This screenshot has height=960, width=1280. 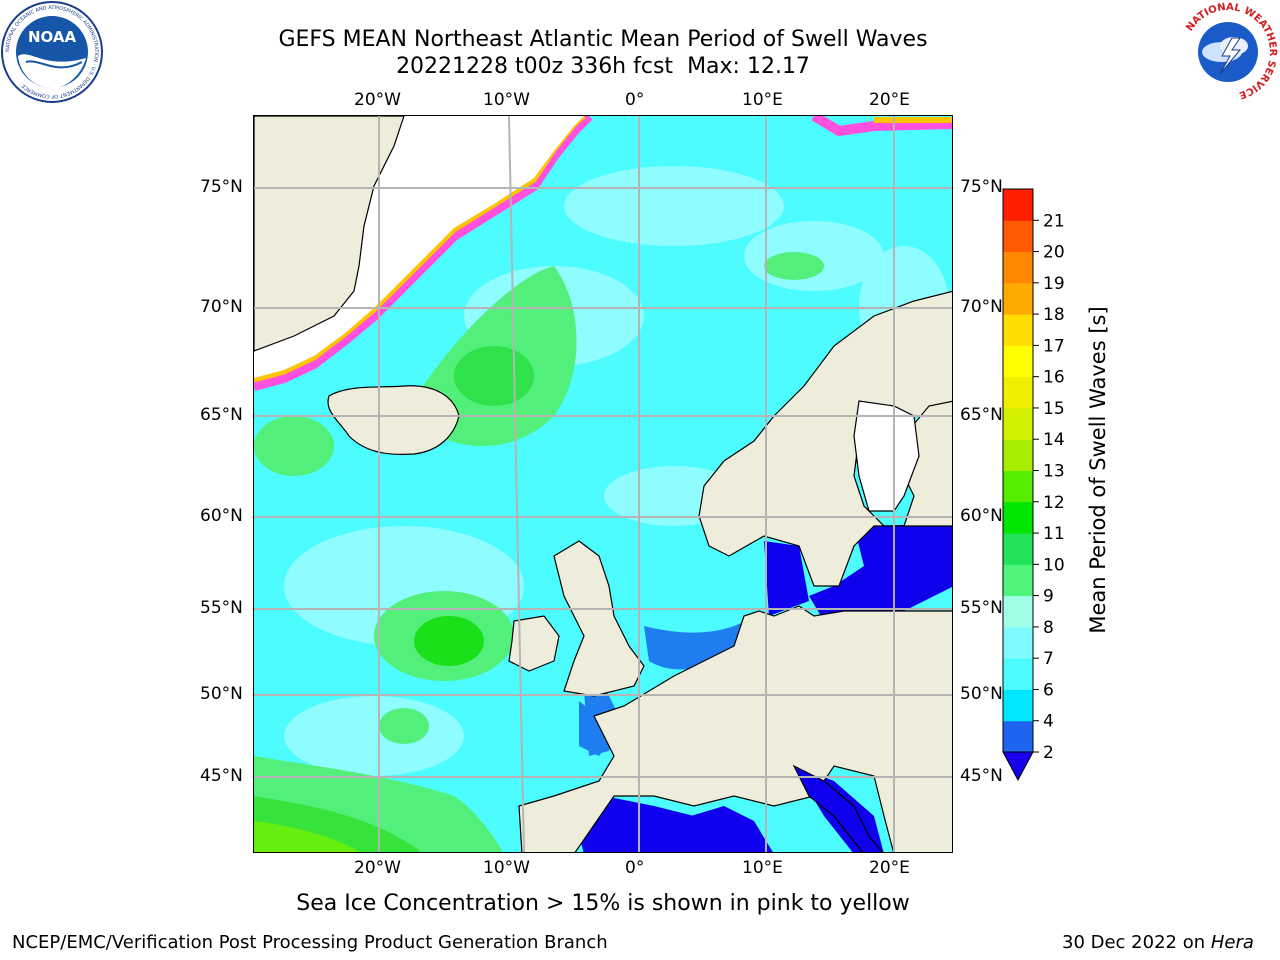 What do you see at coordinates (1054, 346) in the screenshot?
I see `colorbar-tick-label: 17` at bounding box center [1054, 346].